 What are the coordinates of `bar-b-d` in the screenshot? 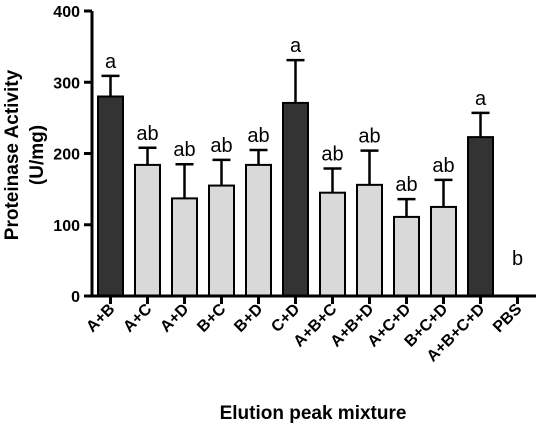 It's located at (258, 230).